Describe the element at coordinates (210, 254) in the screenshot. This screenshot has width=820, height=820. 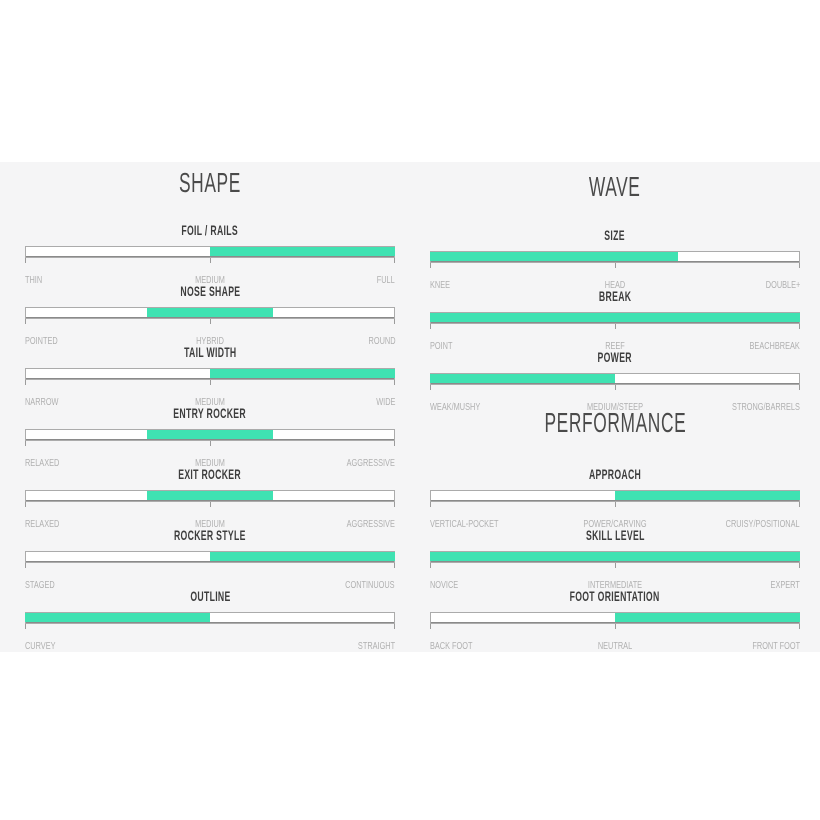
I see `slider-foil-rails: FOIL / RAILS THIN MEDIUM FULL` at that location.